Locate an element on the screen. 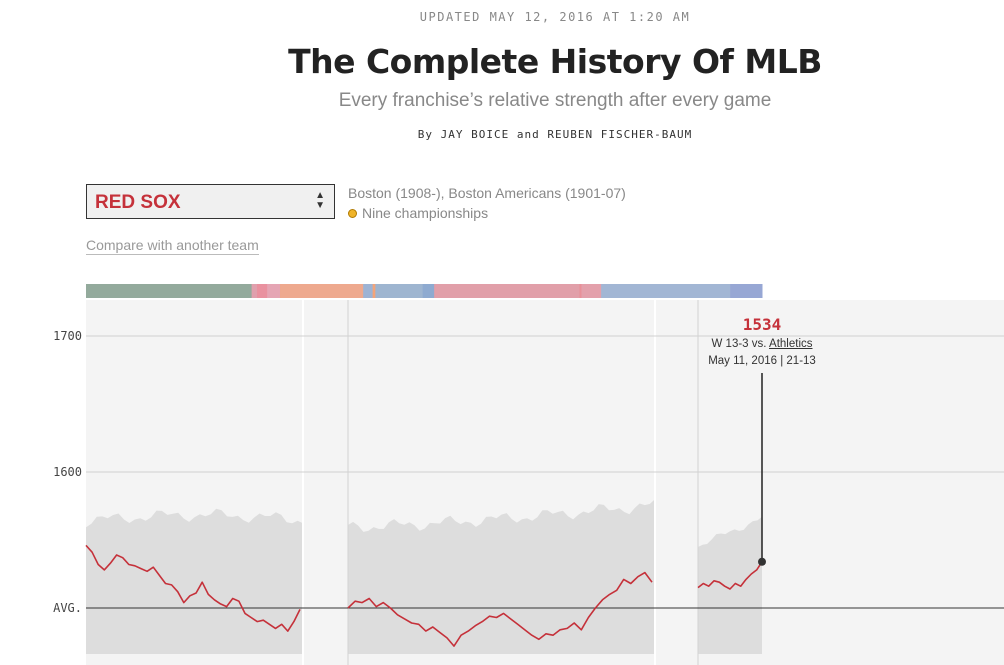 This screenshot has width=1004, height=665. opponent-link: Athletics is located at coordinates (791, 344).